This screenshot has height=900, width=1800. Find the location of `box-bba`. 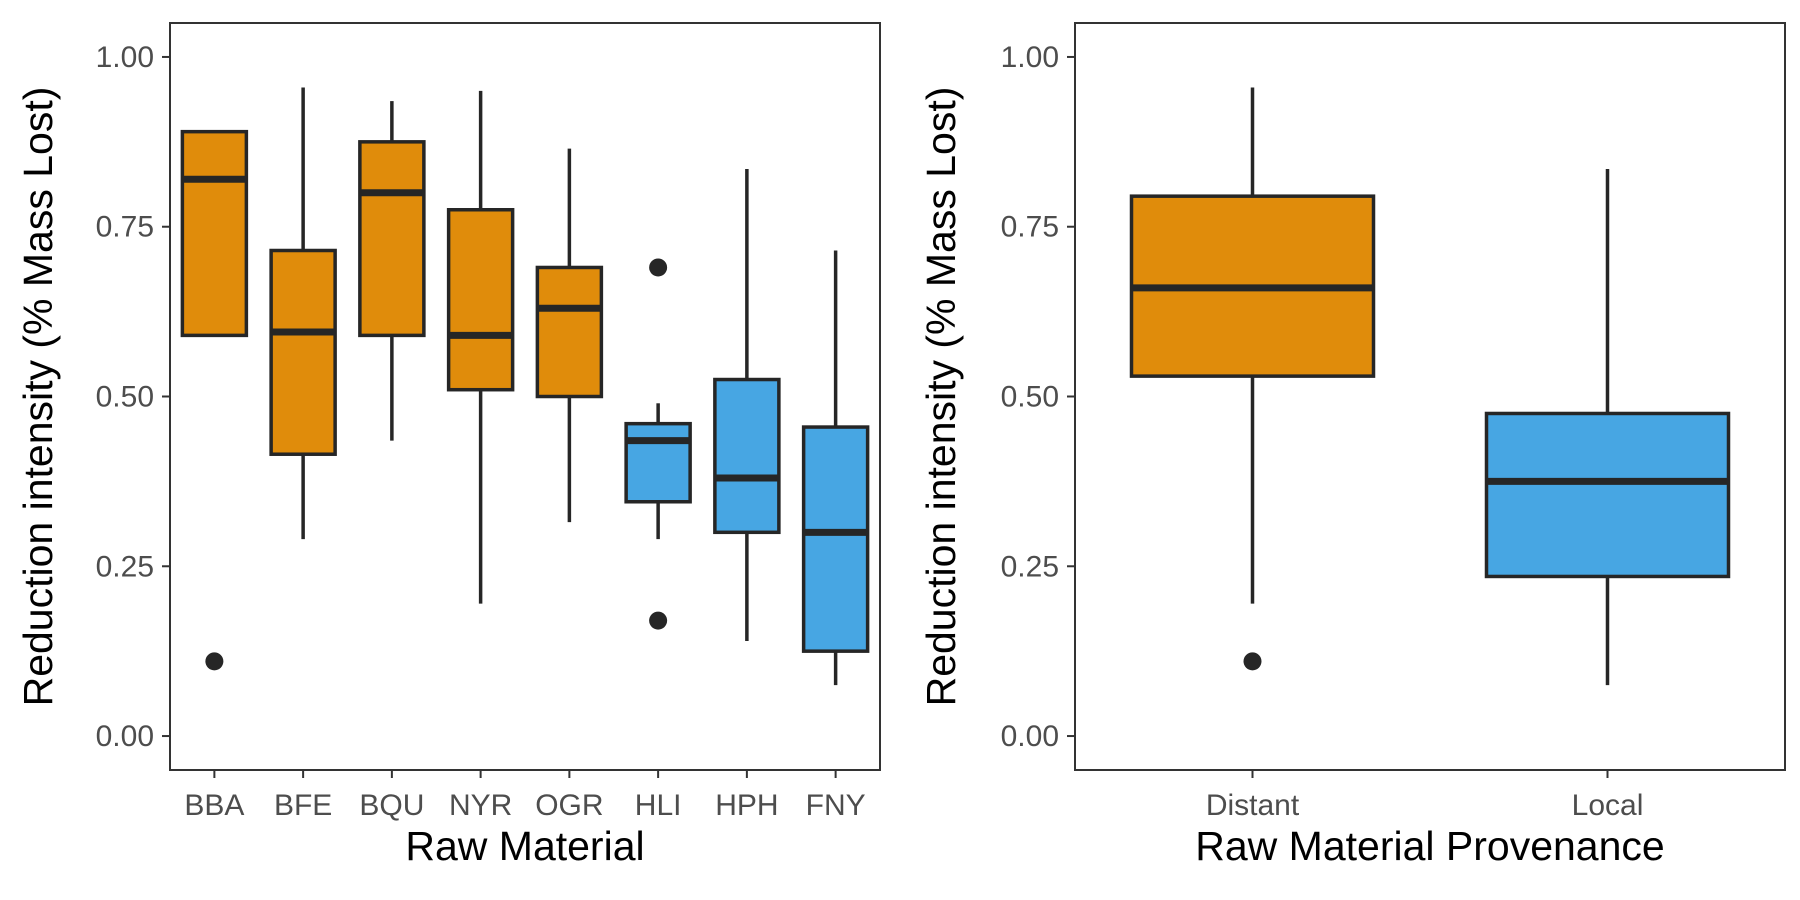

box-bba is located at coordinates (214, 400).